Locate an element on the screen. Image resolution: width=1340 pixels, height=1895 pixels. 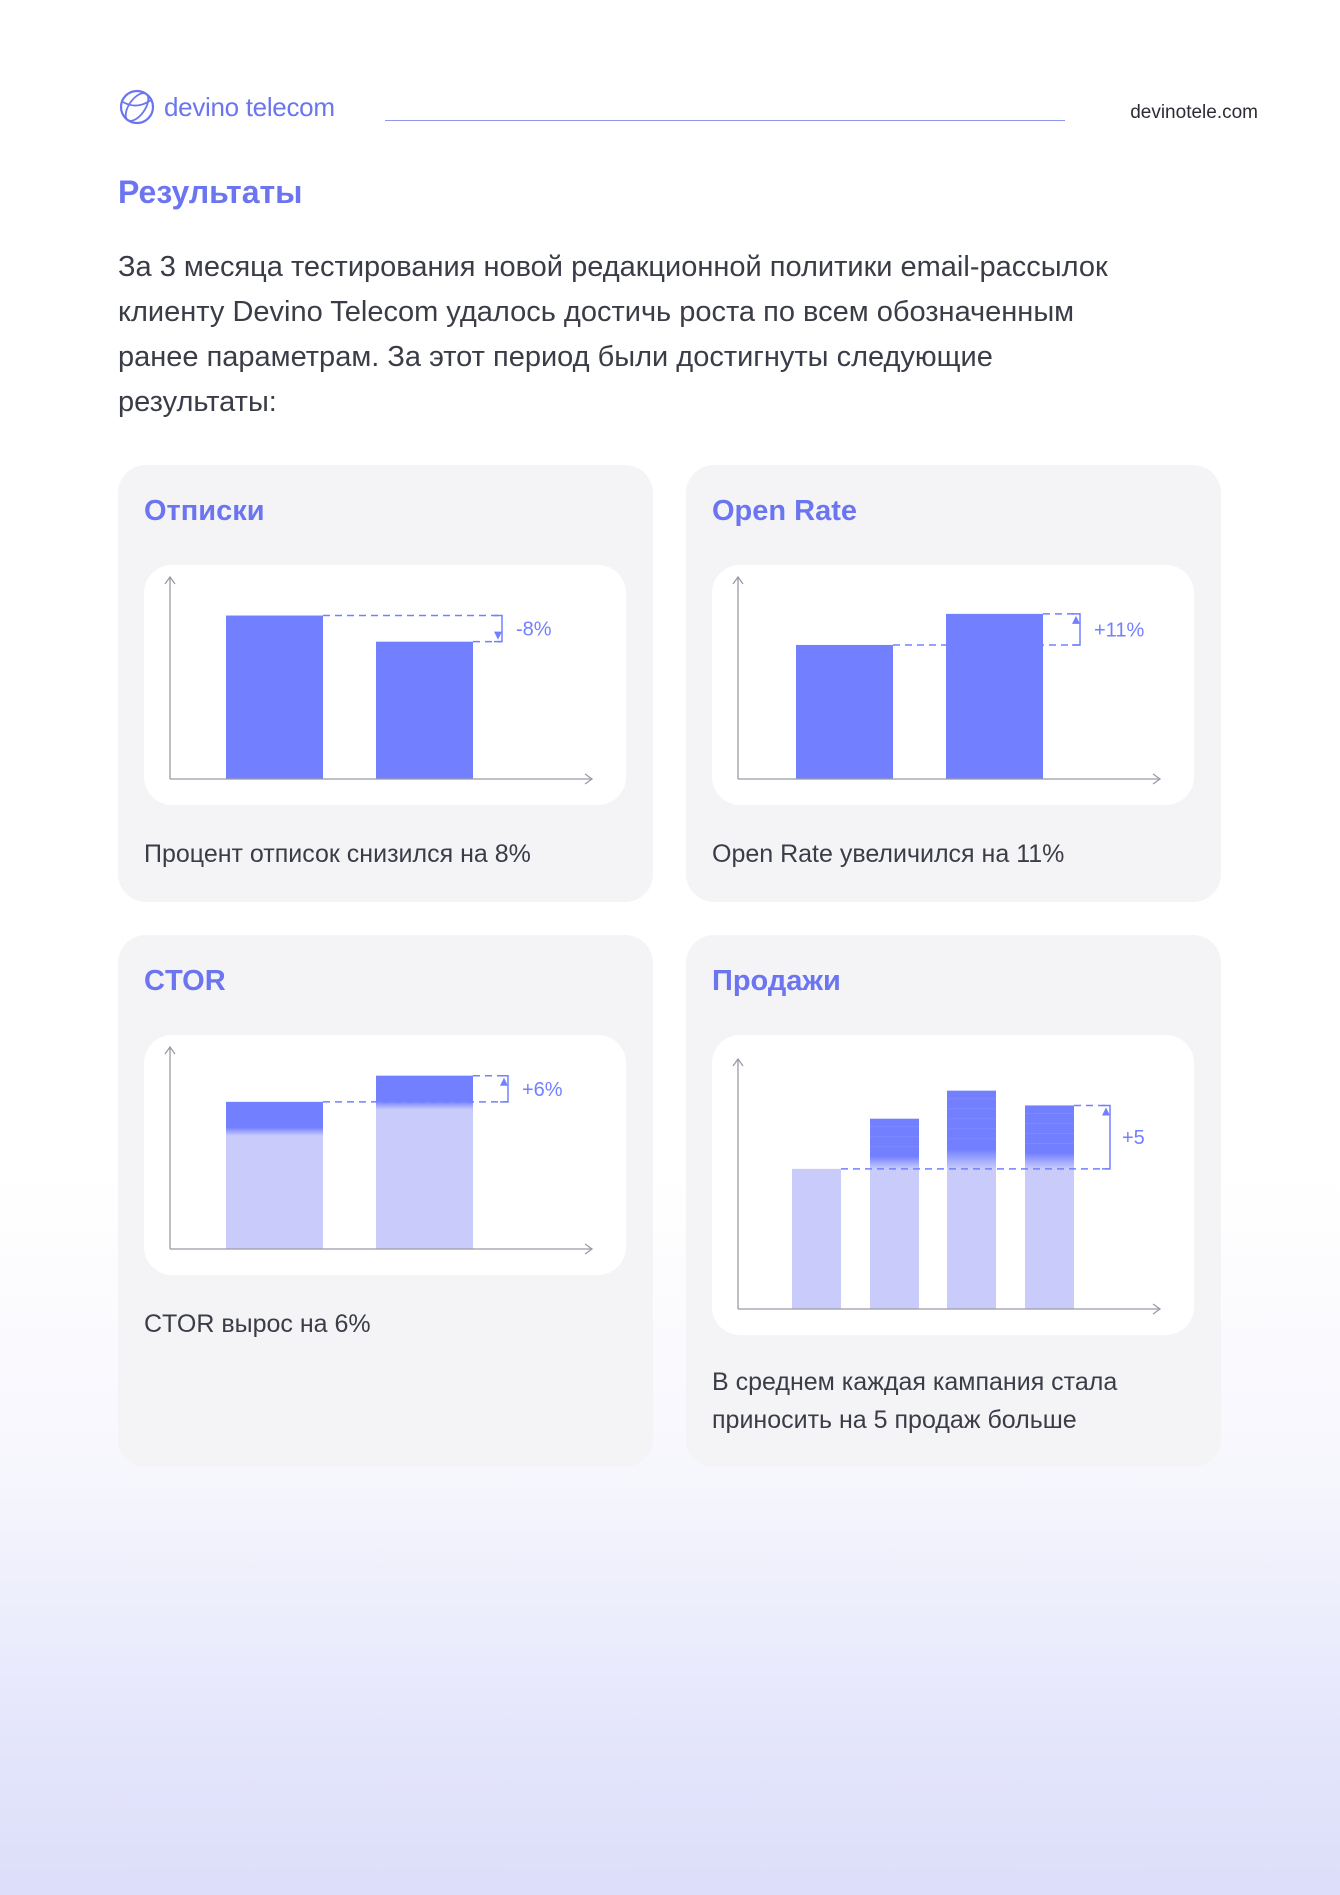
chart-container: +5 is located at coordinates (953, 1185).